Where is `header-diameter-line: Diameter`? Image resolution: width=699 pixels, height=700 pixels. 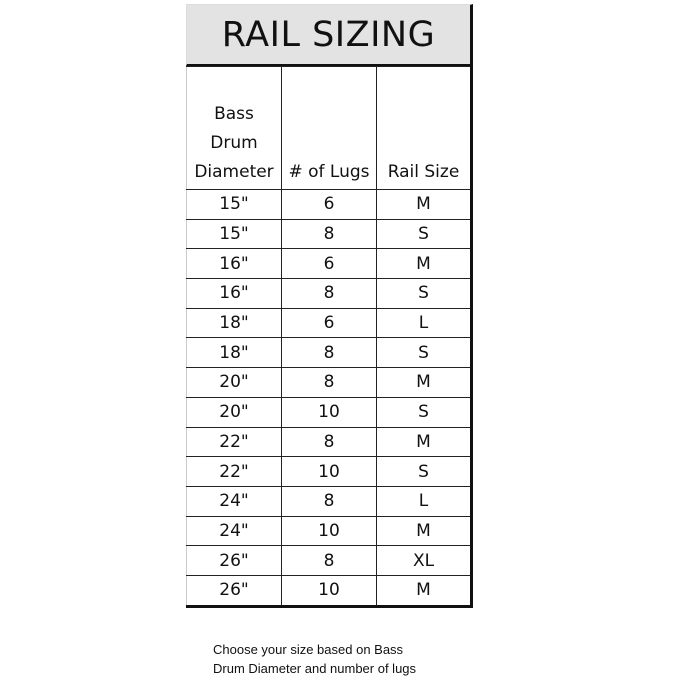
header-diameter-line: Diameter is located at coordinates (234, 172).